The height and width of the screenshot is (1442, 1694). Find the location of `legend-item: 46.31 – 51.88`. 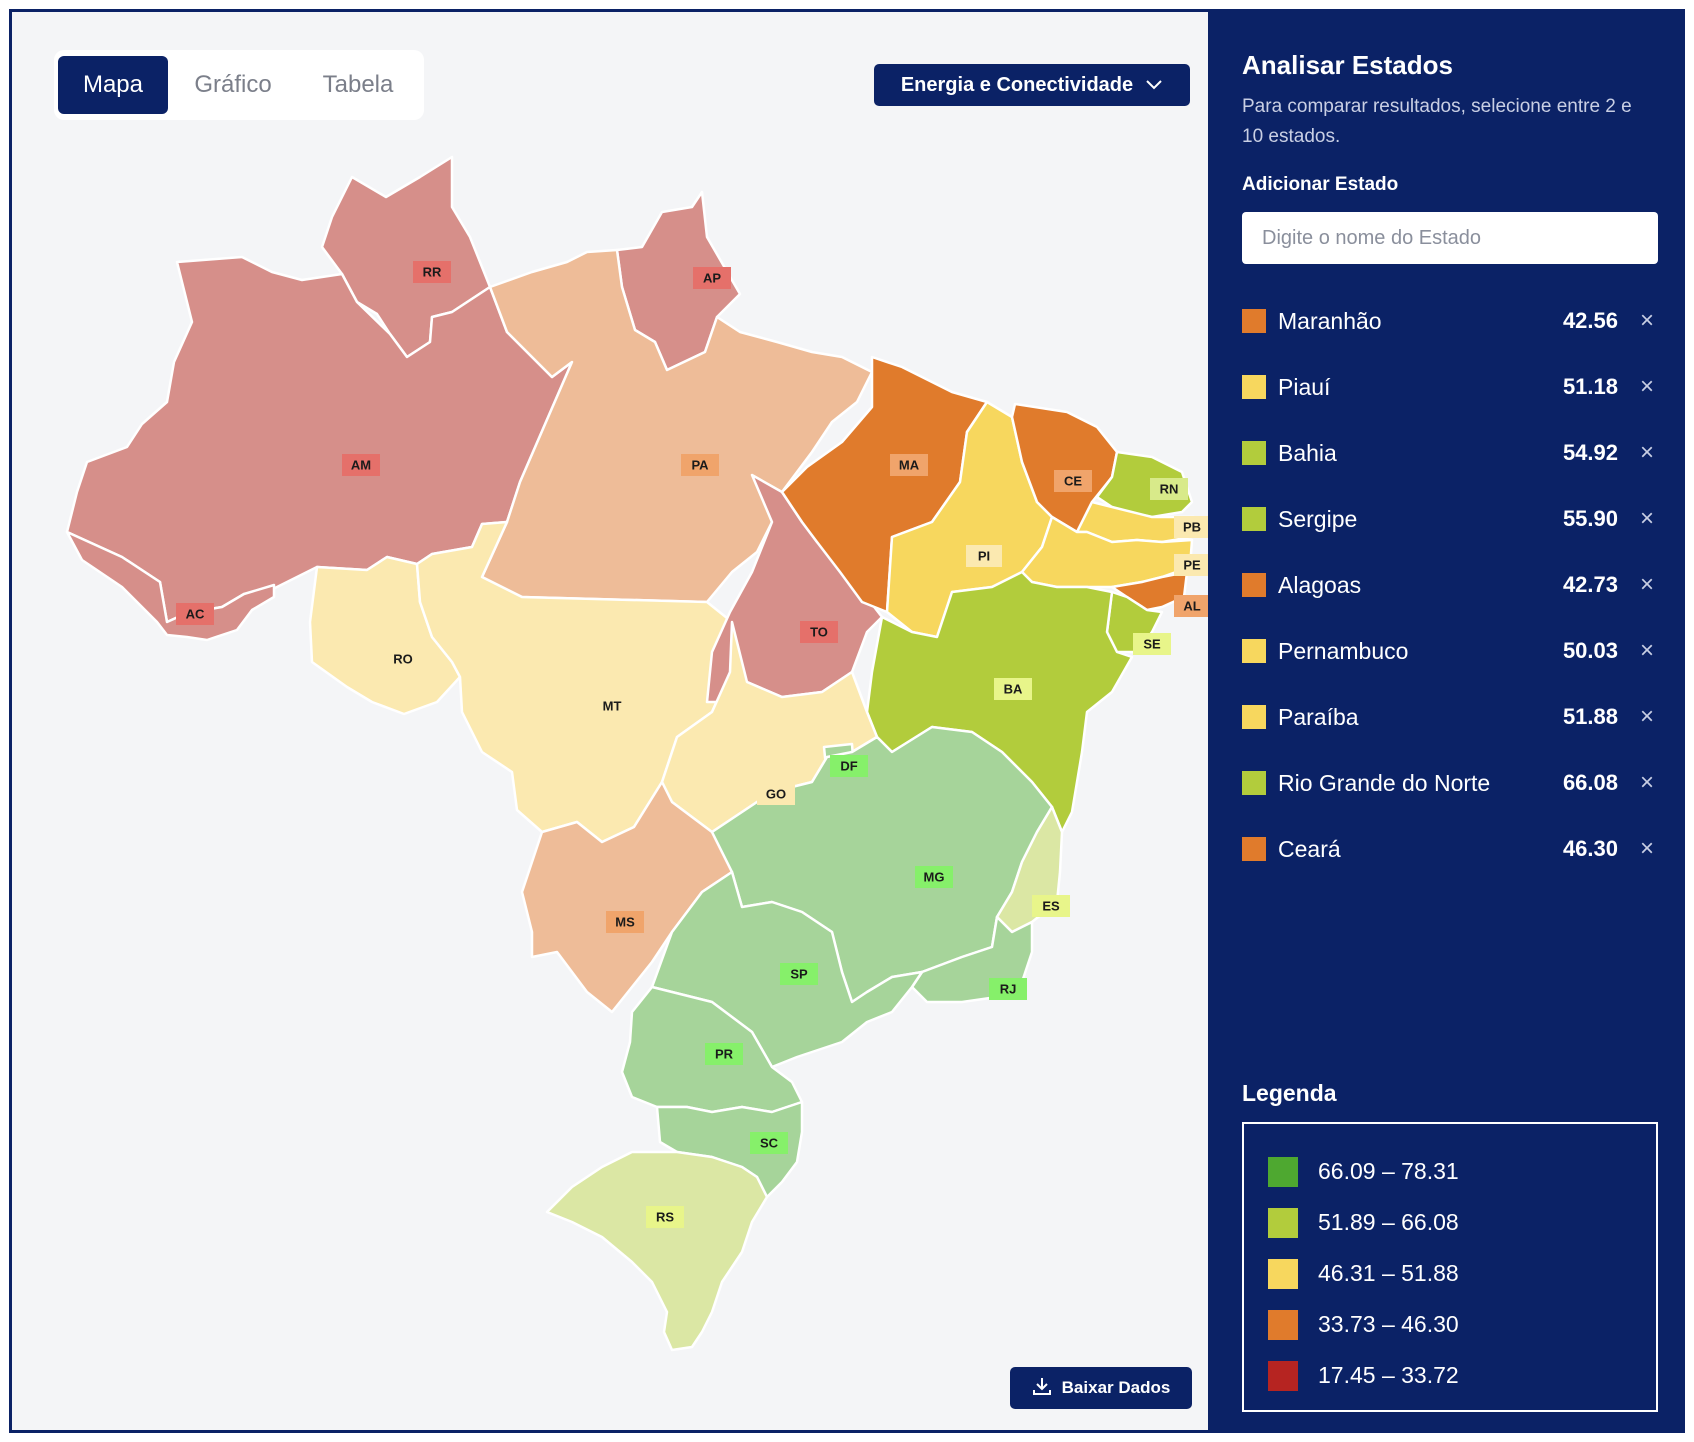

legend-item: 46.31 – 51.88 is located at coordinates (1450, 1273).